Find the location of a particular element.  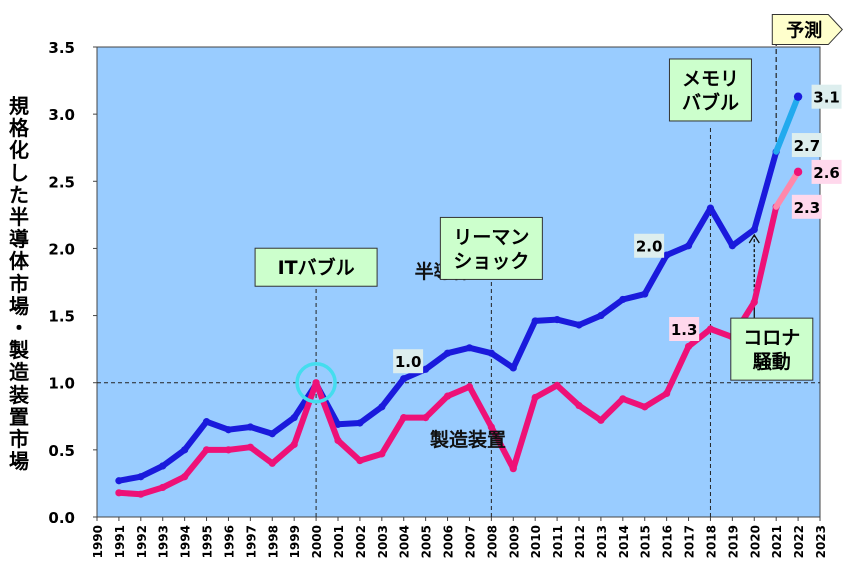

y-tick-label: 2.0 is located at coordinates (61, 249).